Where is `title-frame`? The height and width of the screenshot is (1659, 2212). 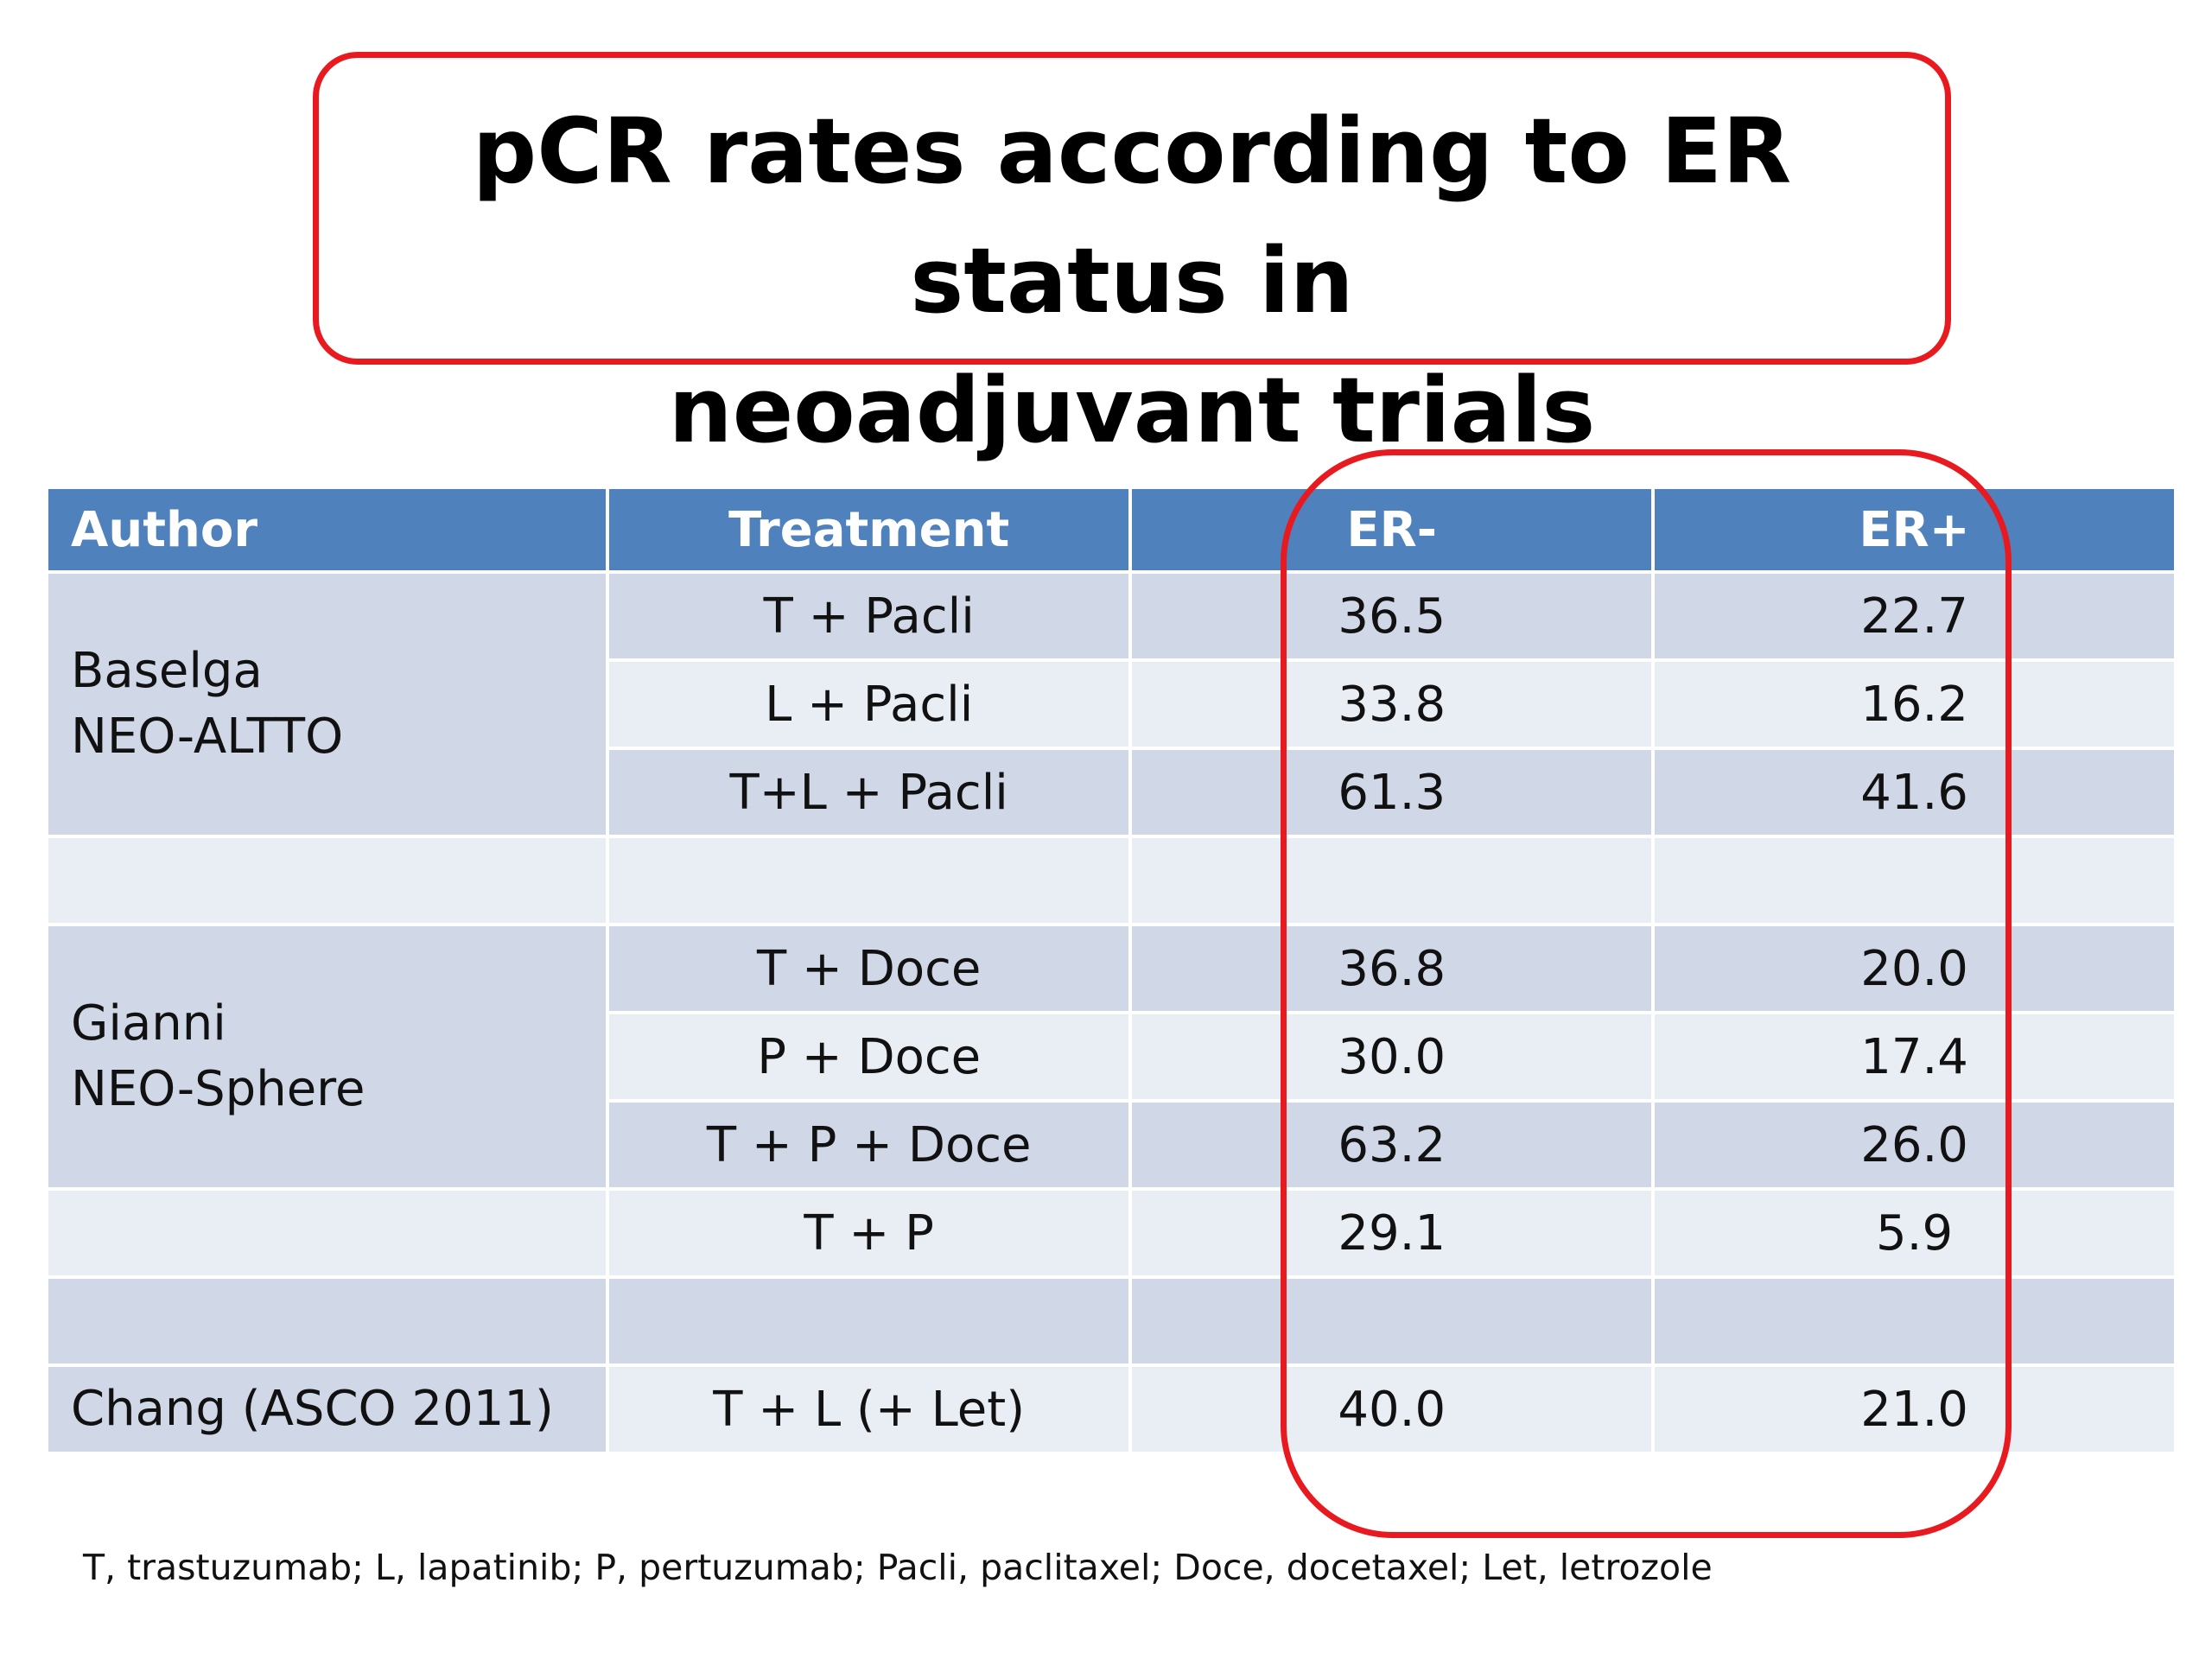
title-frame is located at coordinates (1132, 208).